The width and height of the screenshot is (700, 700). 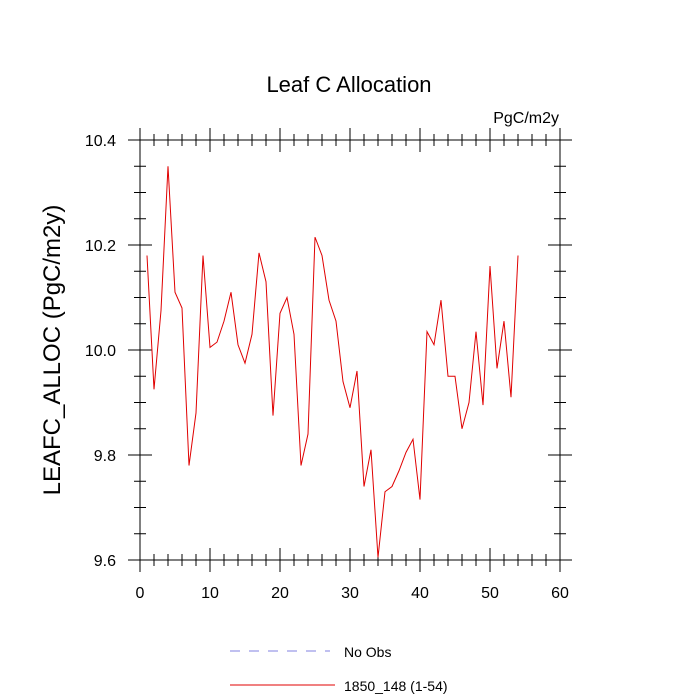 I want to click on y-tick-label: 10.4, so click(x=100, y=141).